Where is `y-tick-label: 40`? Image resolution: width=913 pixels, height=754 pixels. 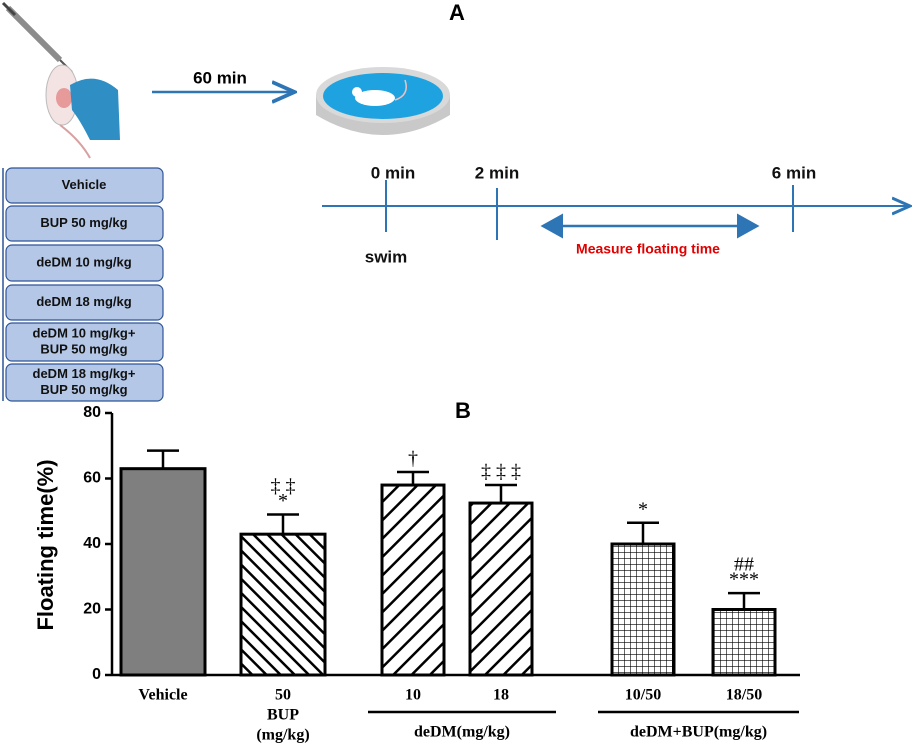
y-tick-label: 40 is located at coordinates (92, 543).